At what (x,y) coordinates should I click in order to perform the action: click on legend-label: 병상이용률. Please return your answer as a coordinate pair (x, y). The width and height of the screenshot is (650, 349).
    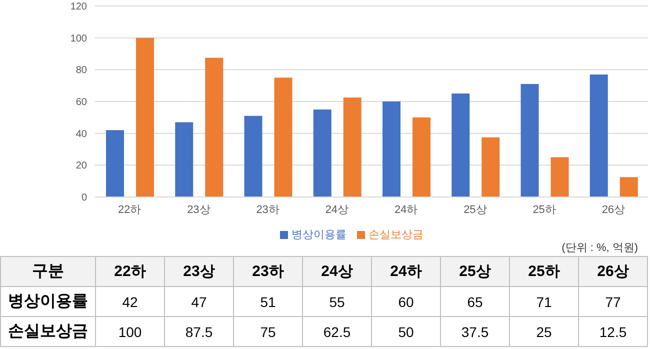
    Looking at the image, I should click on (319, 235).